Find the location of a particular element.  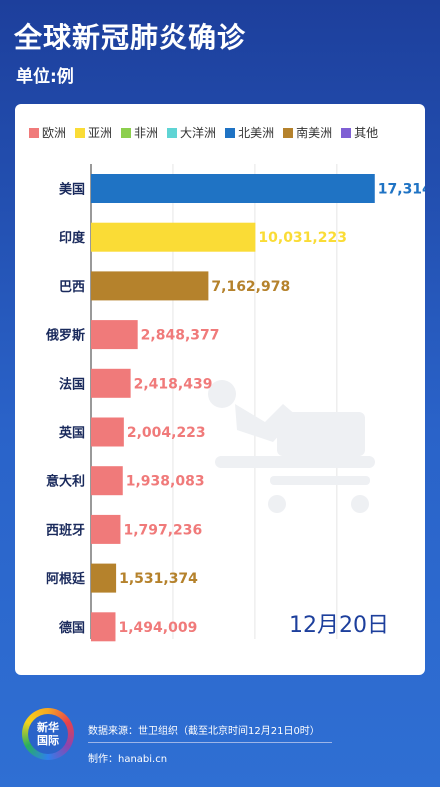

legend-item: 其他 is located at coordinates (359, 132).